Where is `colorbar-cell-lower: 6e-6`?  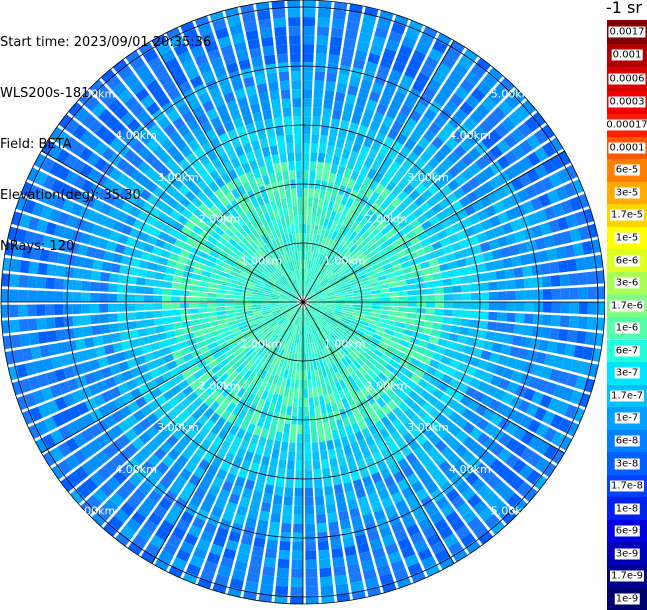
colorbar-cell-lower: 6e-6 is located at coordinates (627, 260).